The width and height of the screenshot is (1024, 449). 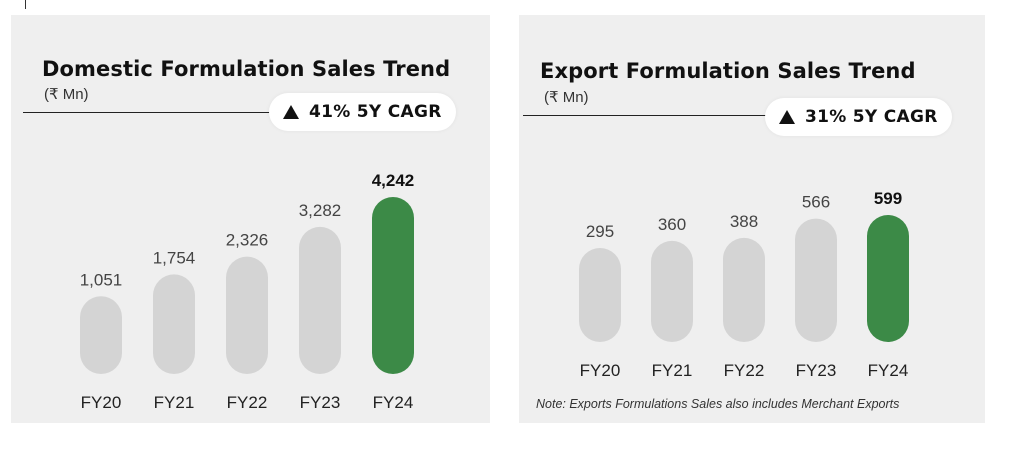 I want to click on export-value-label-fy24: 599, so click(x=888, y=198).